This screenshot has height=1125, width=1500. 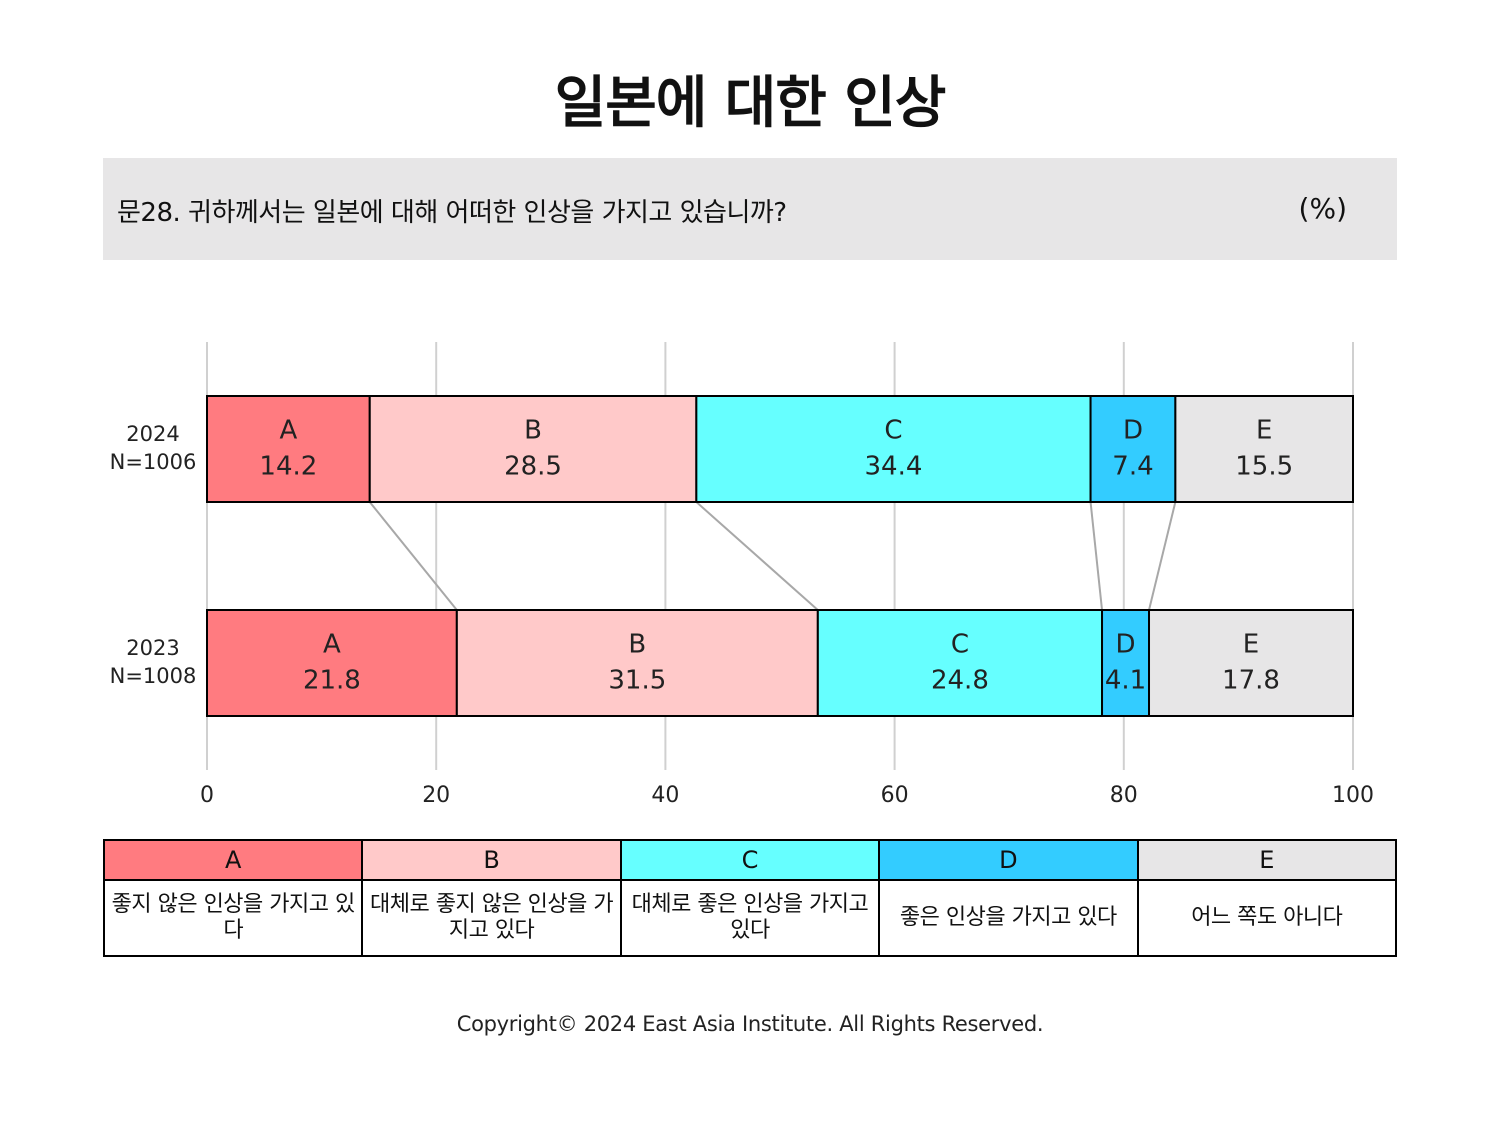 What do you see at coordinates (1264, 467) in the screenshot?
I see `bar-value-label: 15.5` at bounding box center [1264, 467].